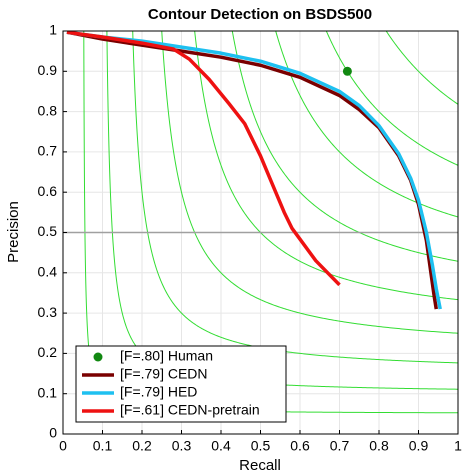 The width and height of the screenshot is (468, 476). What do you see at coordinates (48, 70) in the screenshot?
I see `y-tick-label: 0.9` at bounding box center [48, 70].